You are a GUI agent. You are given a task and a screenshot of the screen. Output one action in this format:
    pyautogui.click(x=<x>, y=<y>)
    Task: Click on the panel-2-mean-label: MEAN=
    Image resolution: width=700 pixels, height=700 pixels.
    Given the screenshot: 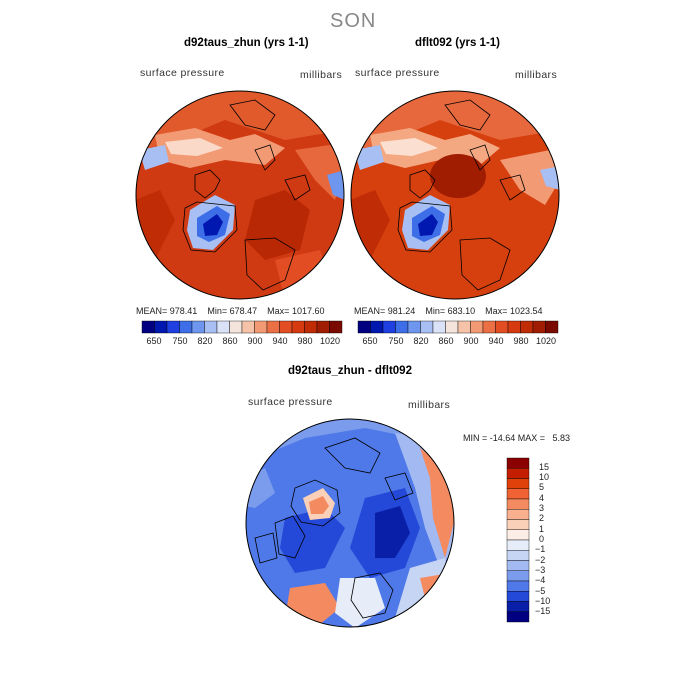 What is the action you would take?
    pyautogui.click(x=370, y=311)
    